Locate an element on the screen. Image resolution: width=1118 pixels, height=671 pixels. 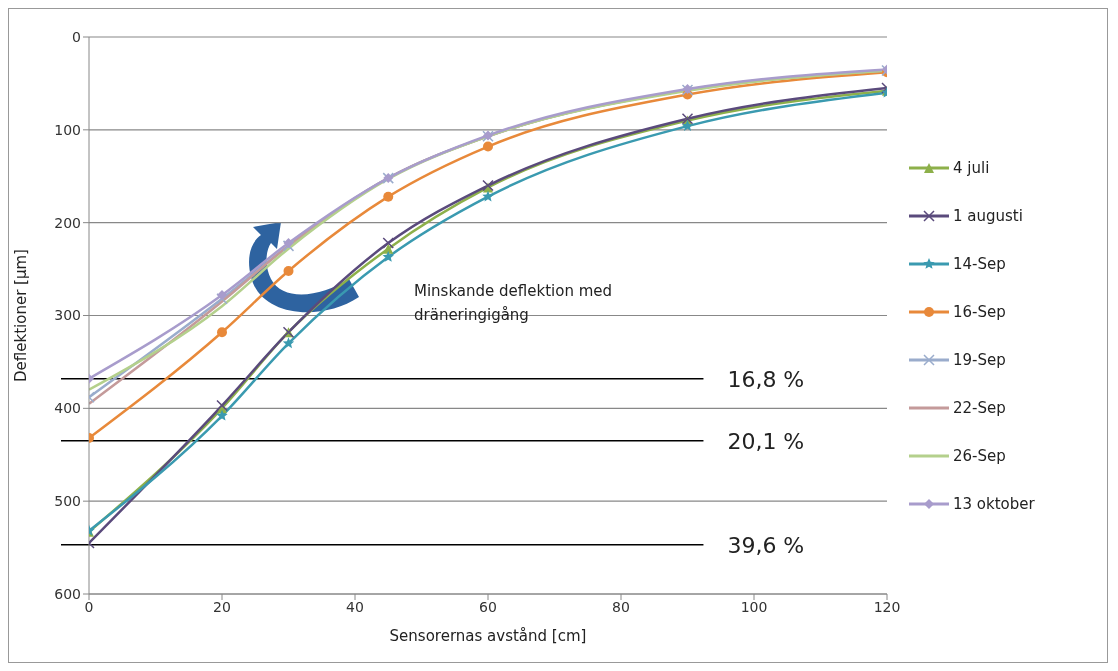
annotation: 39,6 % is located at coordinates (766, 545).